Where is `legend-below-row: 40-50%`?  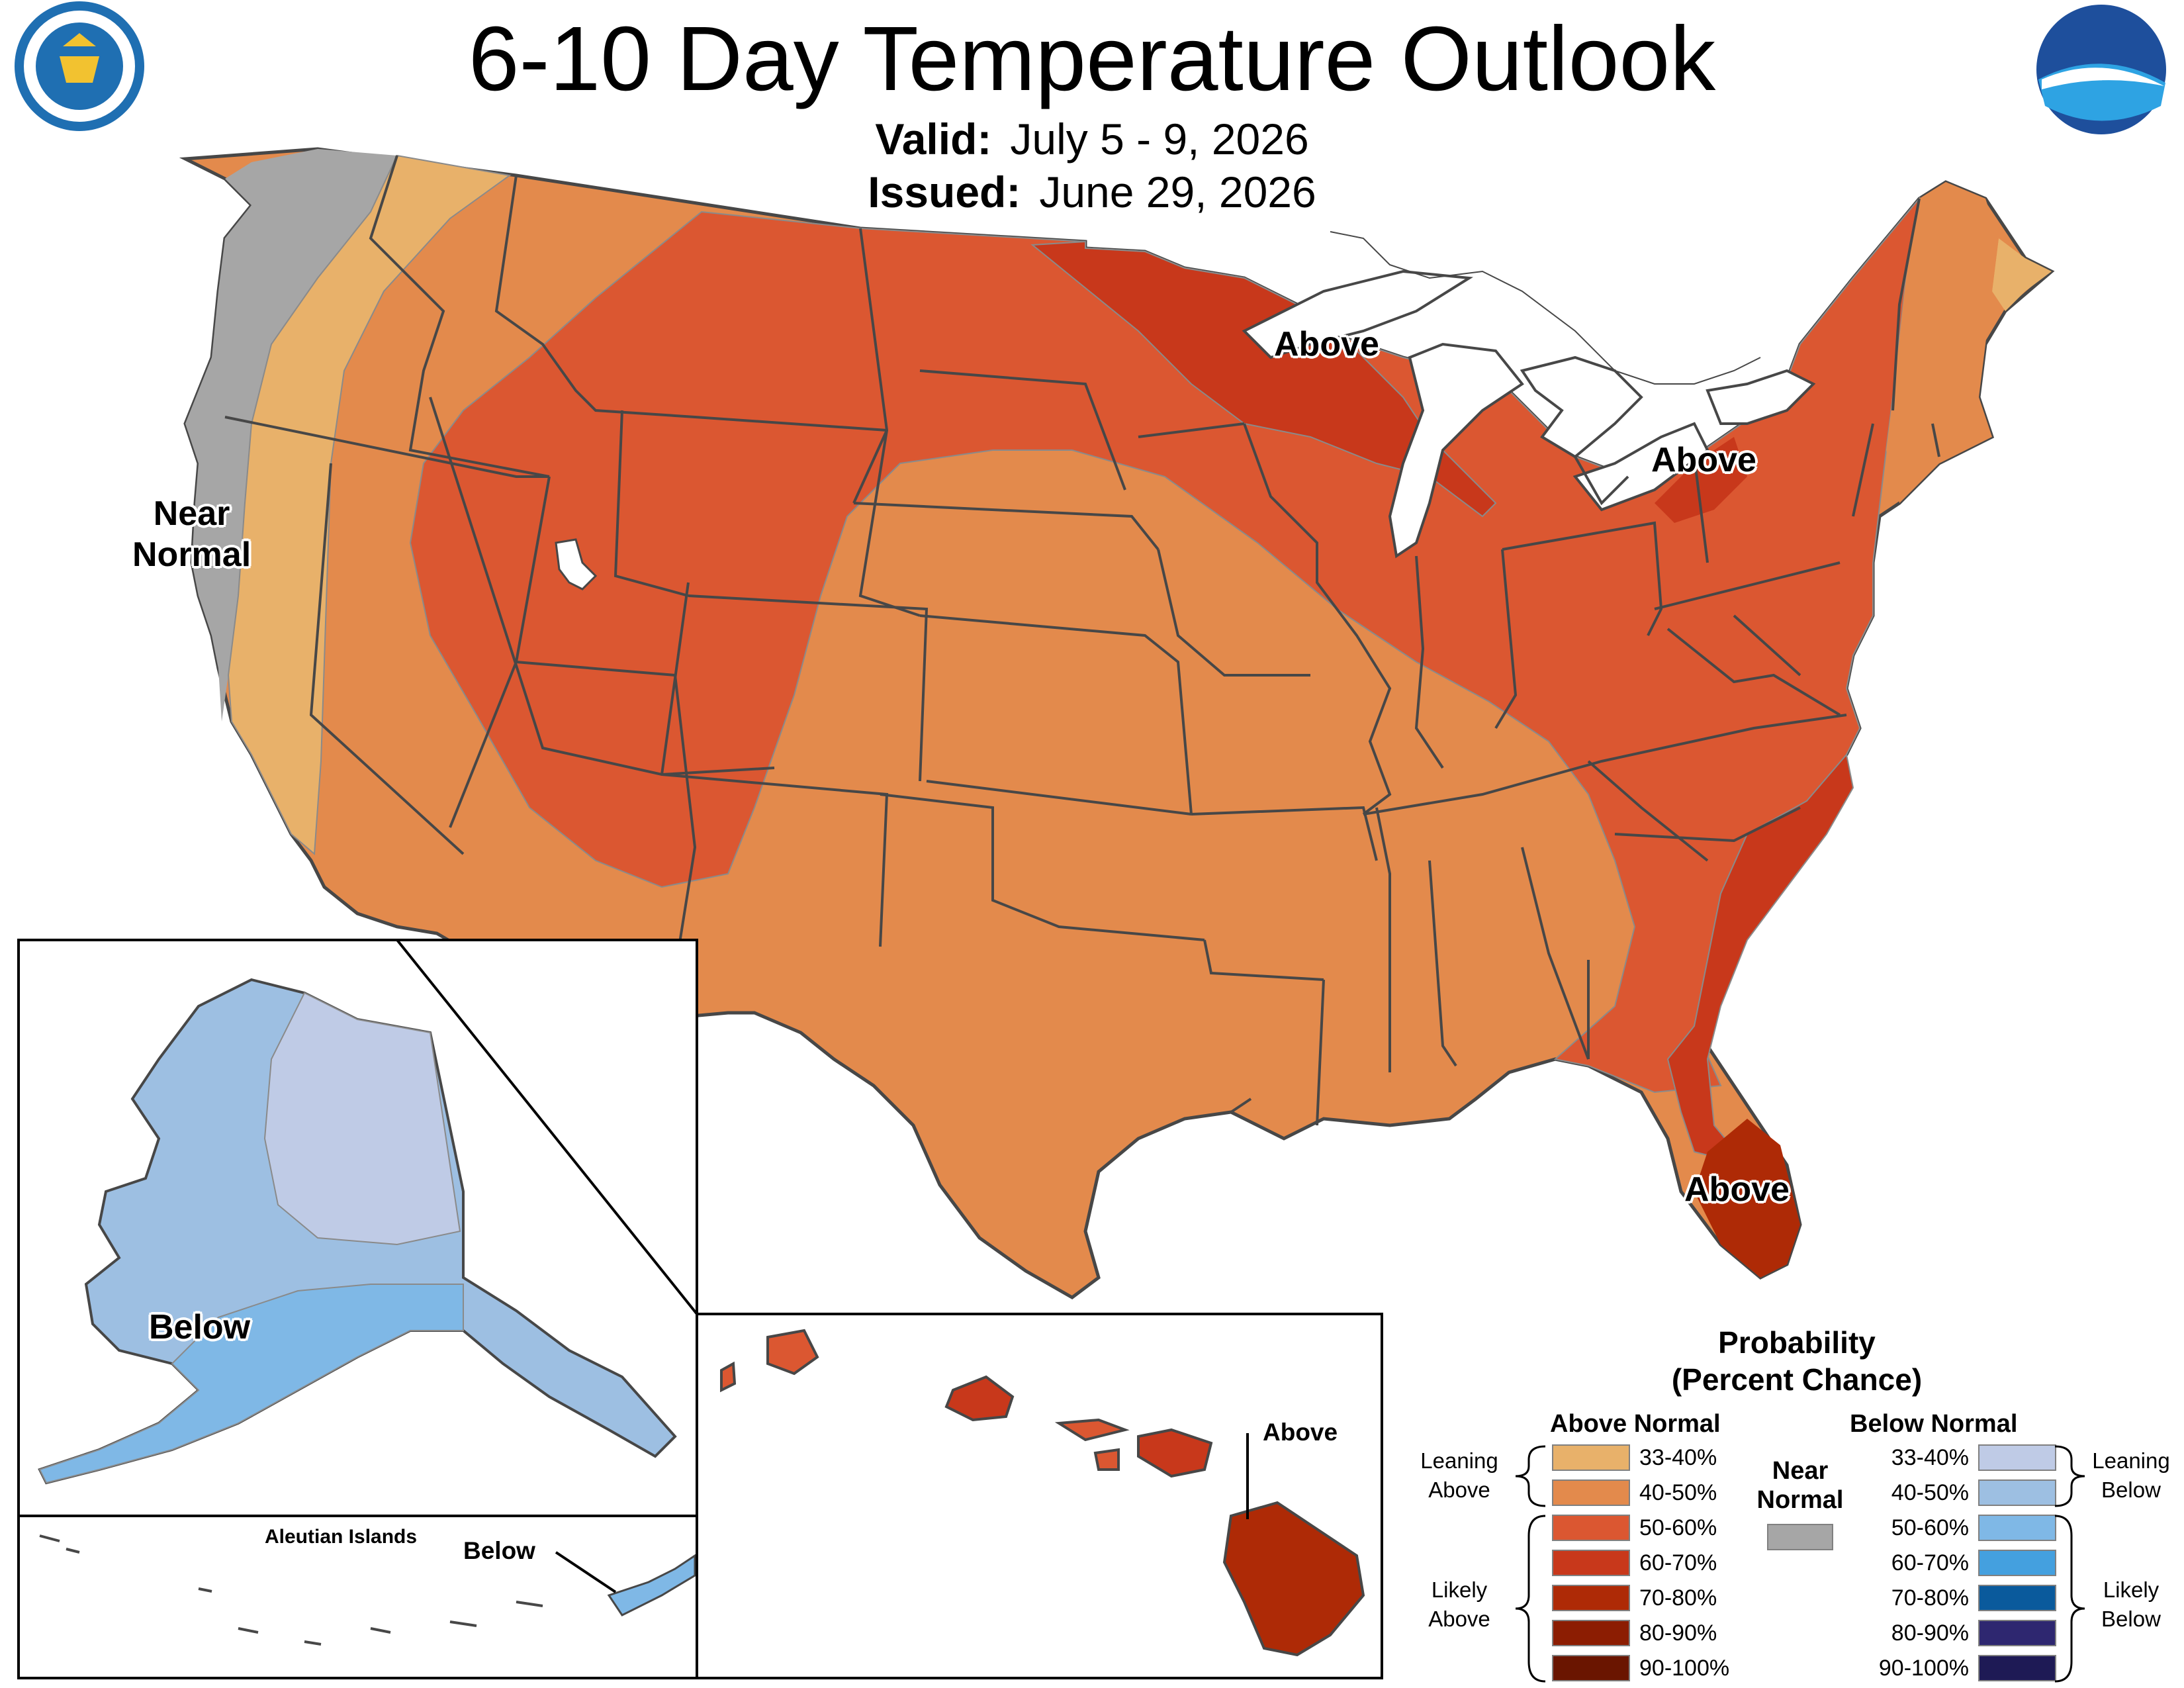
legend-below-row: 40-50% is located at coordinates (1965, 1492).